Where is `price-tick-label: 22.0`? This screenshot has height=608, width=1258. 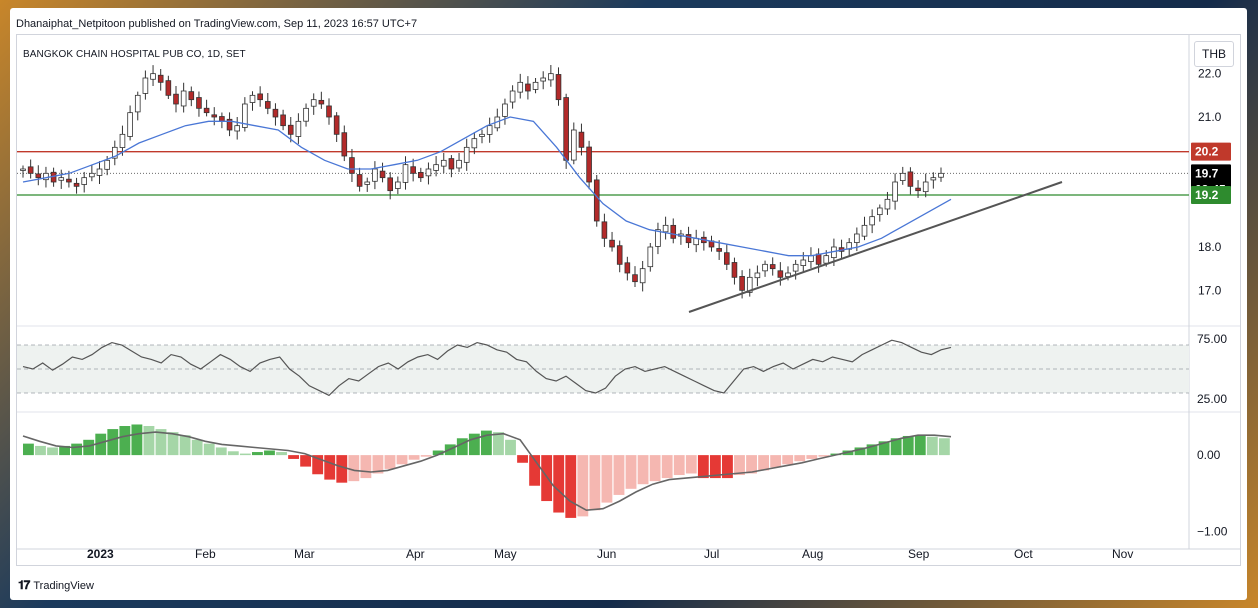 price-tick-label: 22.0 is located at coordinates (1210, 74).